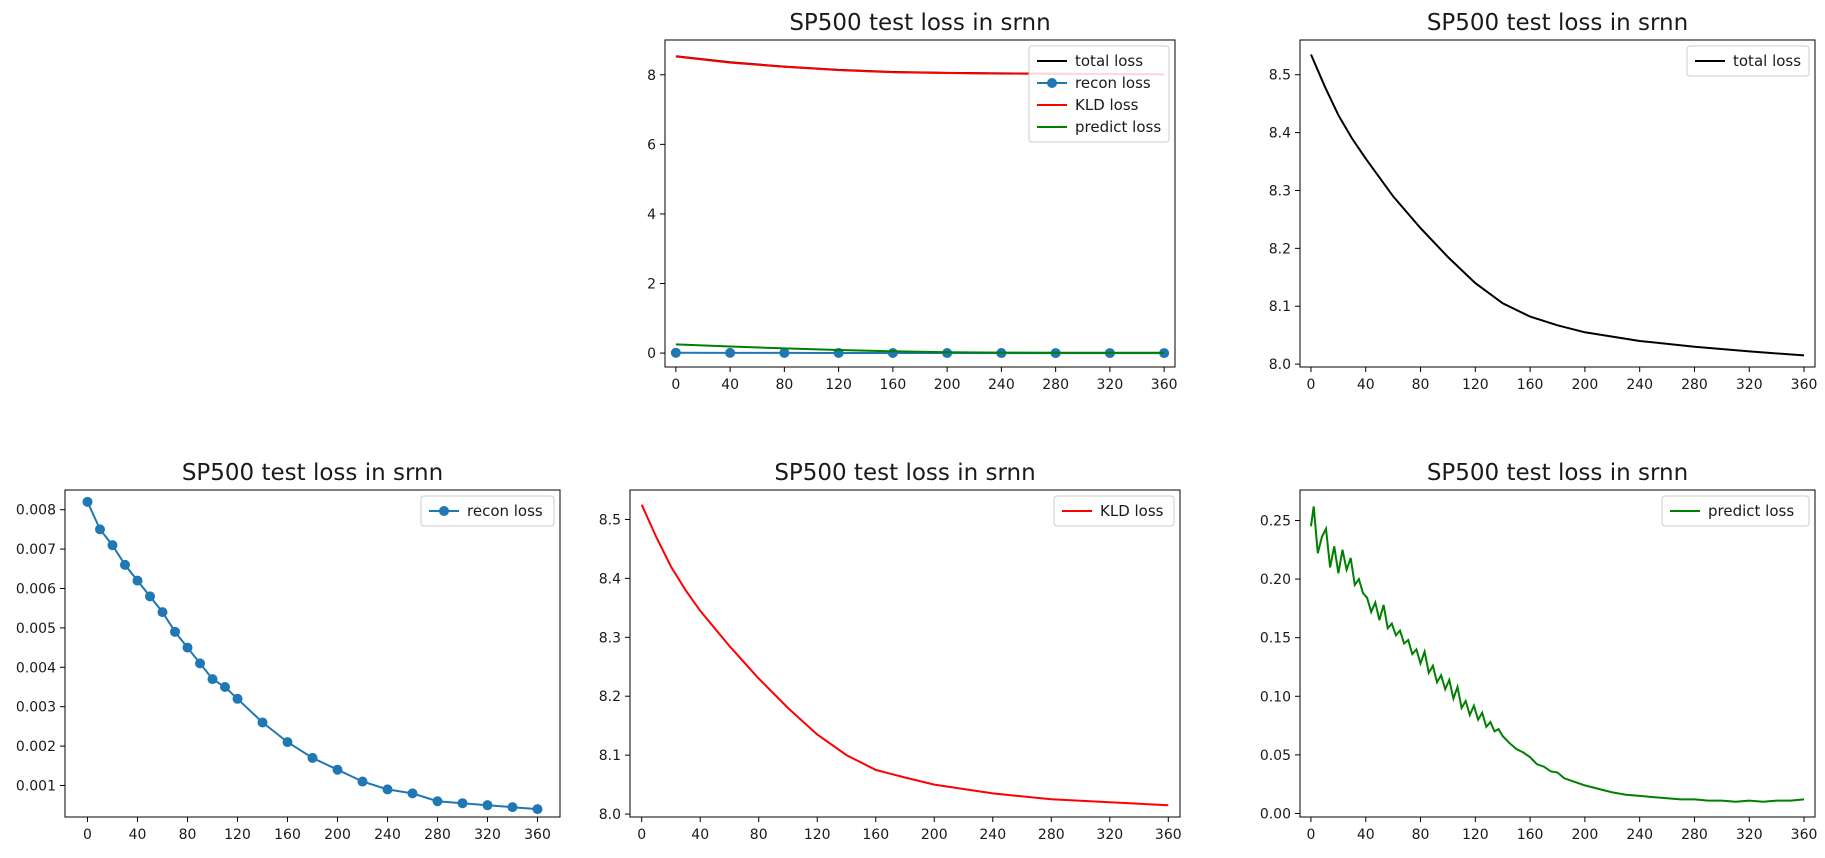 The image size is (1825, 858). What do you see at coordinates (1280, 307) in the screenshot?
I see `y-tick-label: 8.1` at bounding box center [1280, 307].